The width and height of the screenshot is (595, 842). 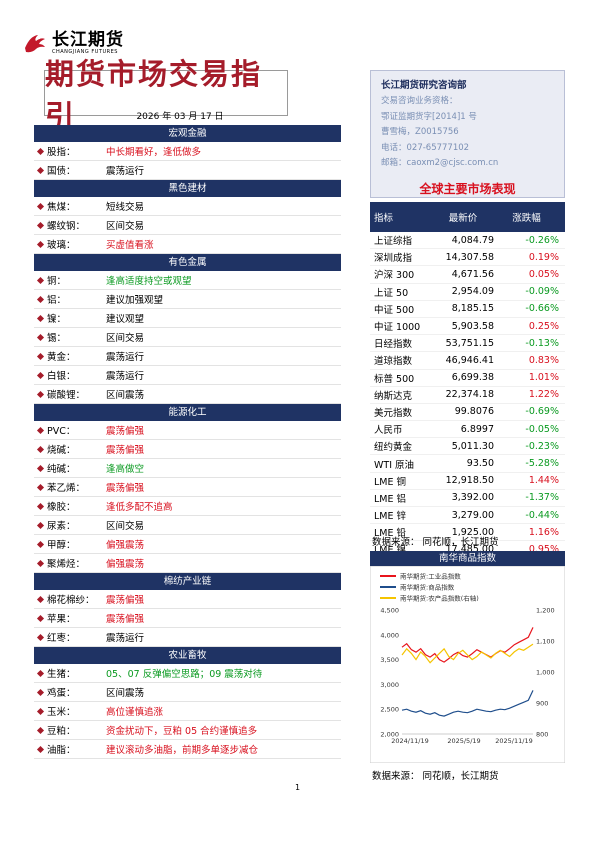 What do you see at coordinates (393, 413) in the screenshot?
I see `market-name: 美元指数` at bounding box center [393, 413].